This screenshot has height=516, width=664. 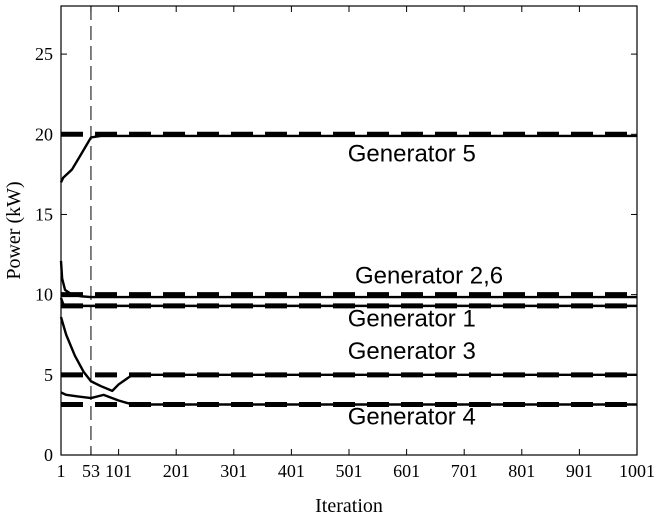 I want to click on x-tick-label: 601, so click(x=406, y=471).